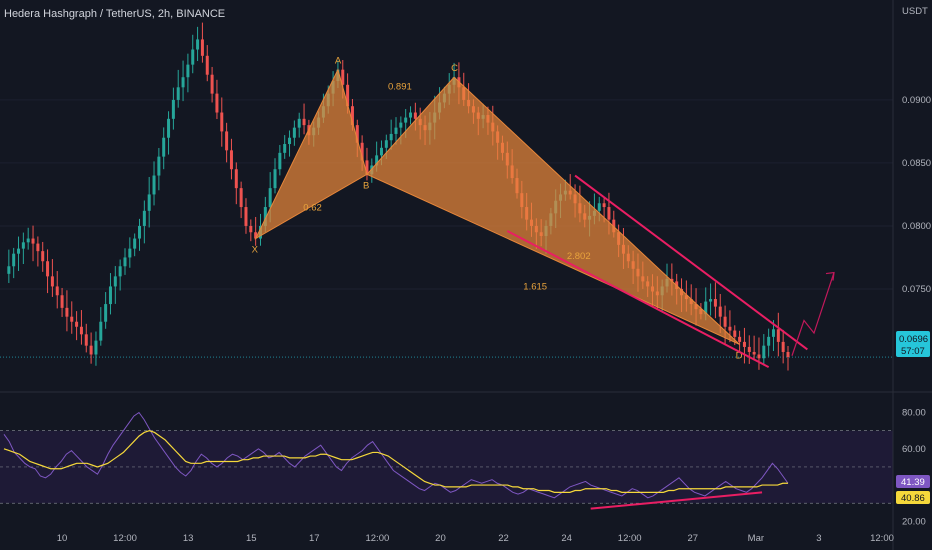 The width and height of the screenshot is (932, 550). I want to click on rsi-grid, so click(446, 467).